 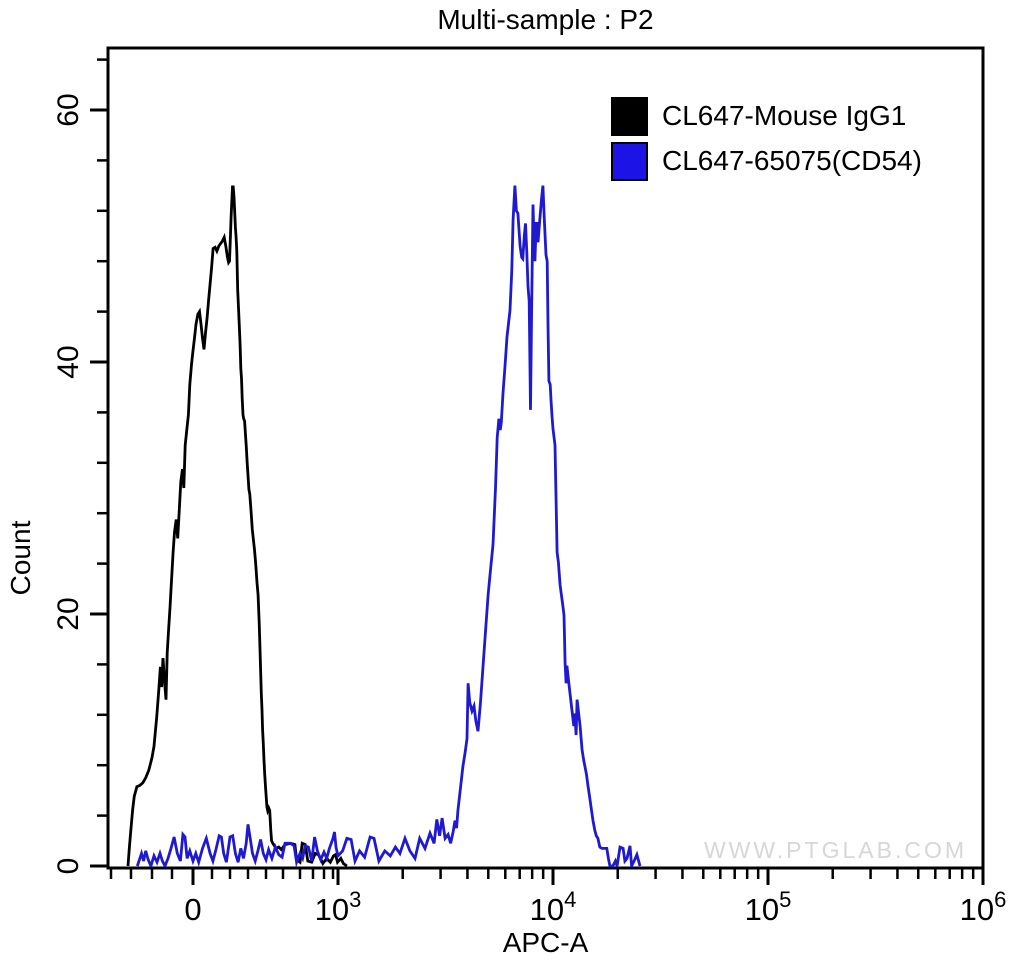 What do you see at coordinates (545, 942) in the screenshot?
I see `x-axis-label: APC-A` at bounding box center [545, 942].